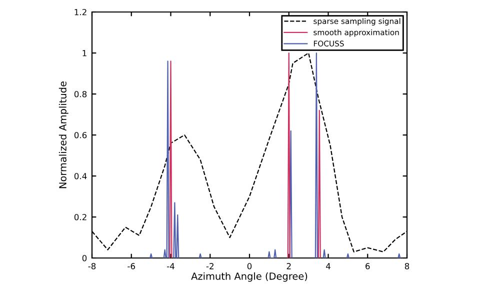  I want to click on y-tick-label: 1, so click(84, 53).